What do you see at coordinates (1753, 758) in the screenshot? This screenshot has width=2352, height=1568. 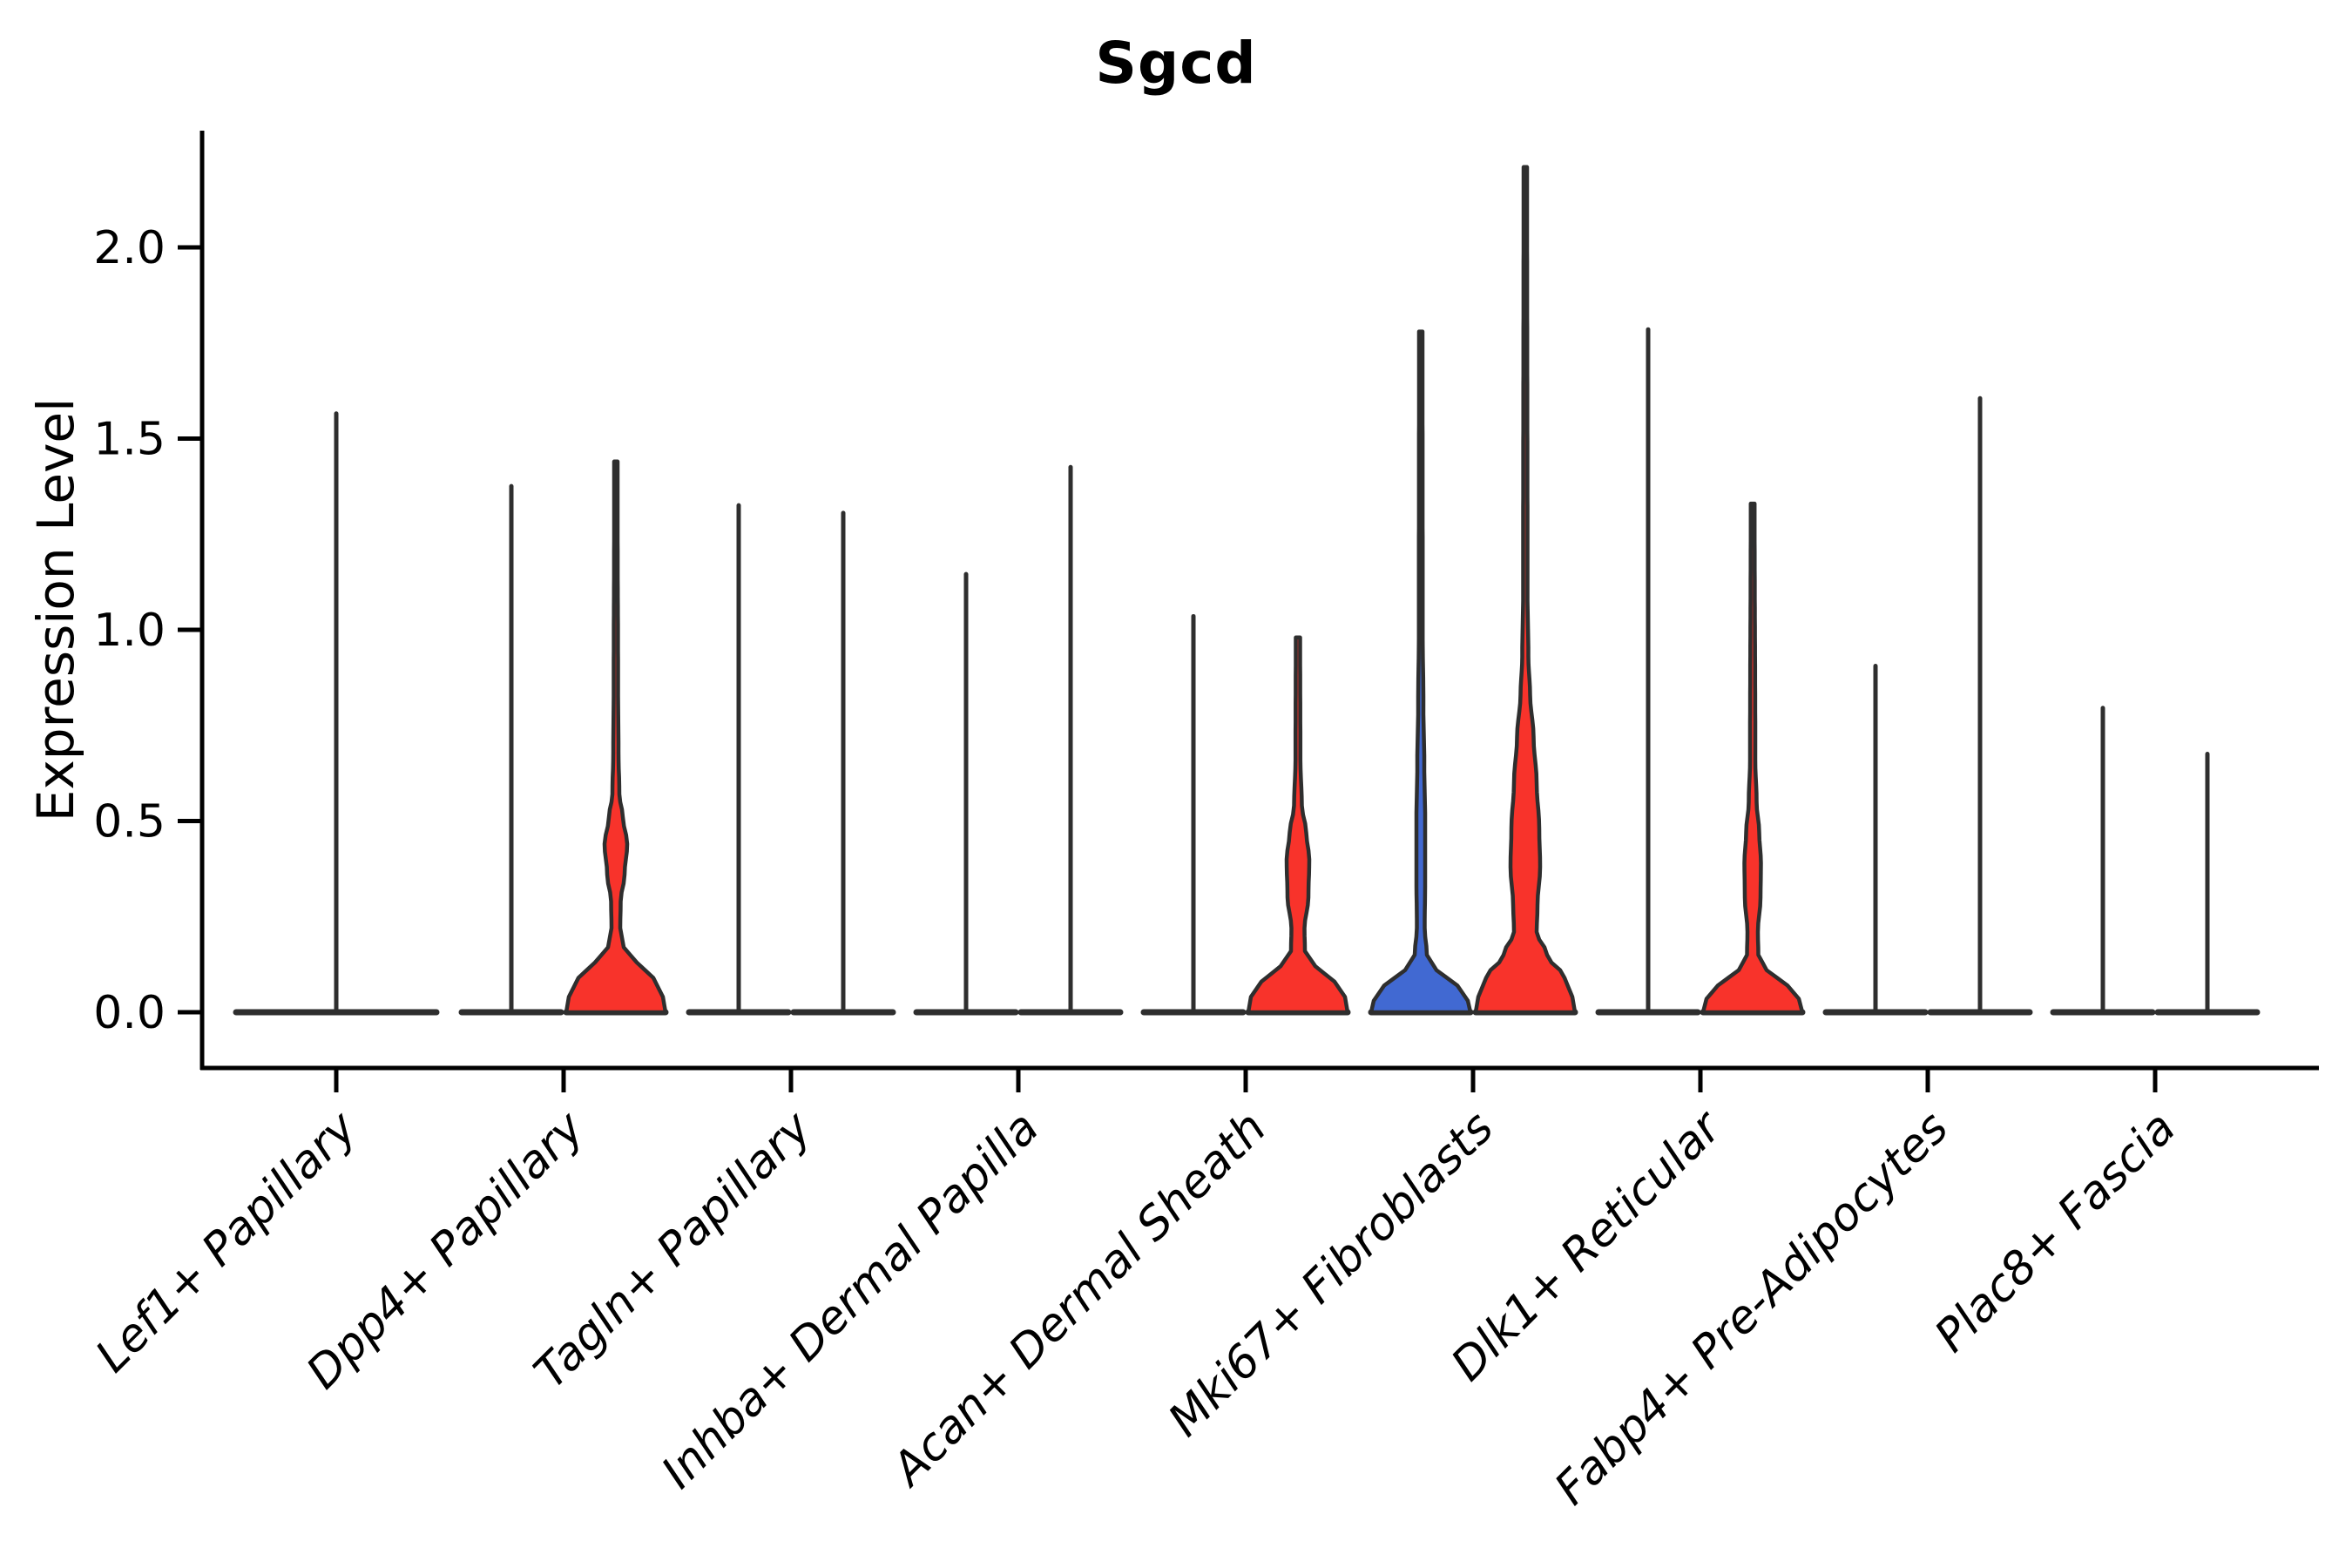 I see `violin-6-right-body` at bounding box center [1753, 758].